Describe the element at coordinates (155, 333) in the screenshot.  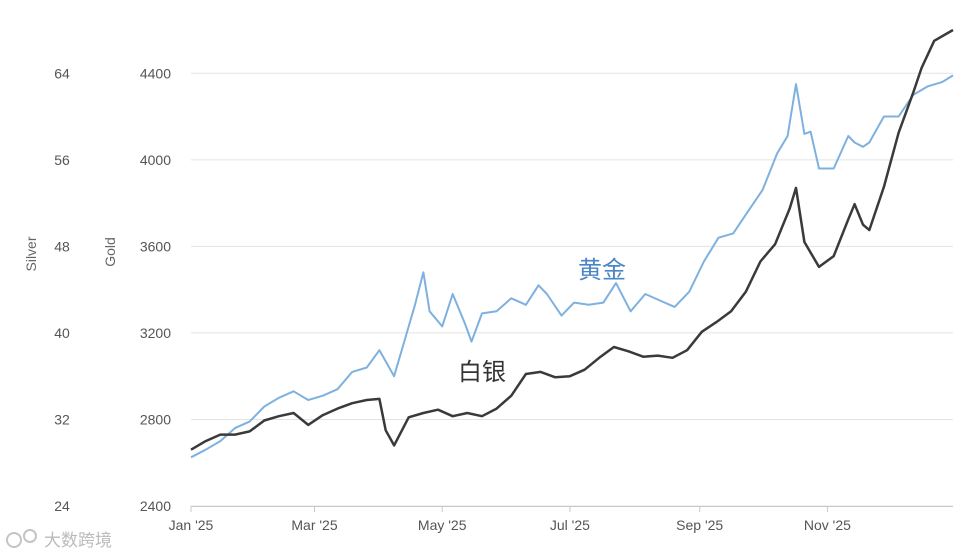
I see `gold-tick-label: 3200` at that location.